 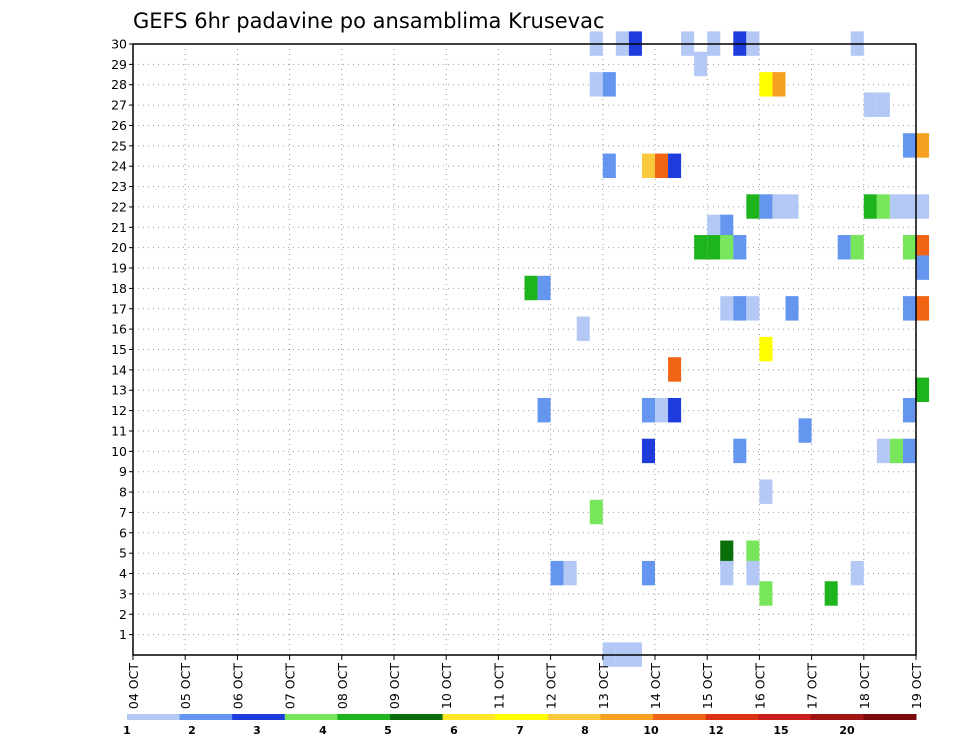 What do you see at coordinates (133, 686) in the screenshot?
I see `x-tick-label: 04 OCT` at bounding box center [133, 686].